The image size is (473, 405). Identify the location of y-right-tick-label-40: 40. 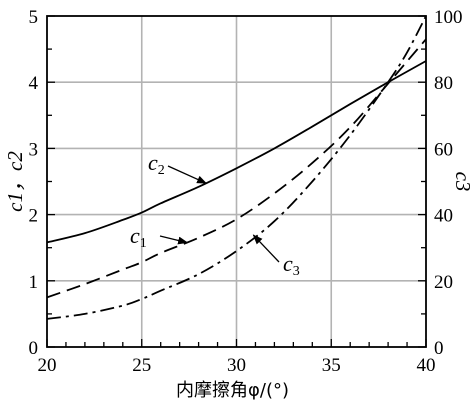
(443, 216).